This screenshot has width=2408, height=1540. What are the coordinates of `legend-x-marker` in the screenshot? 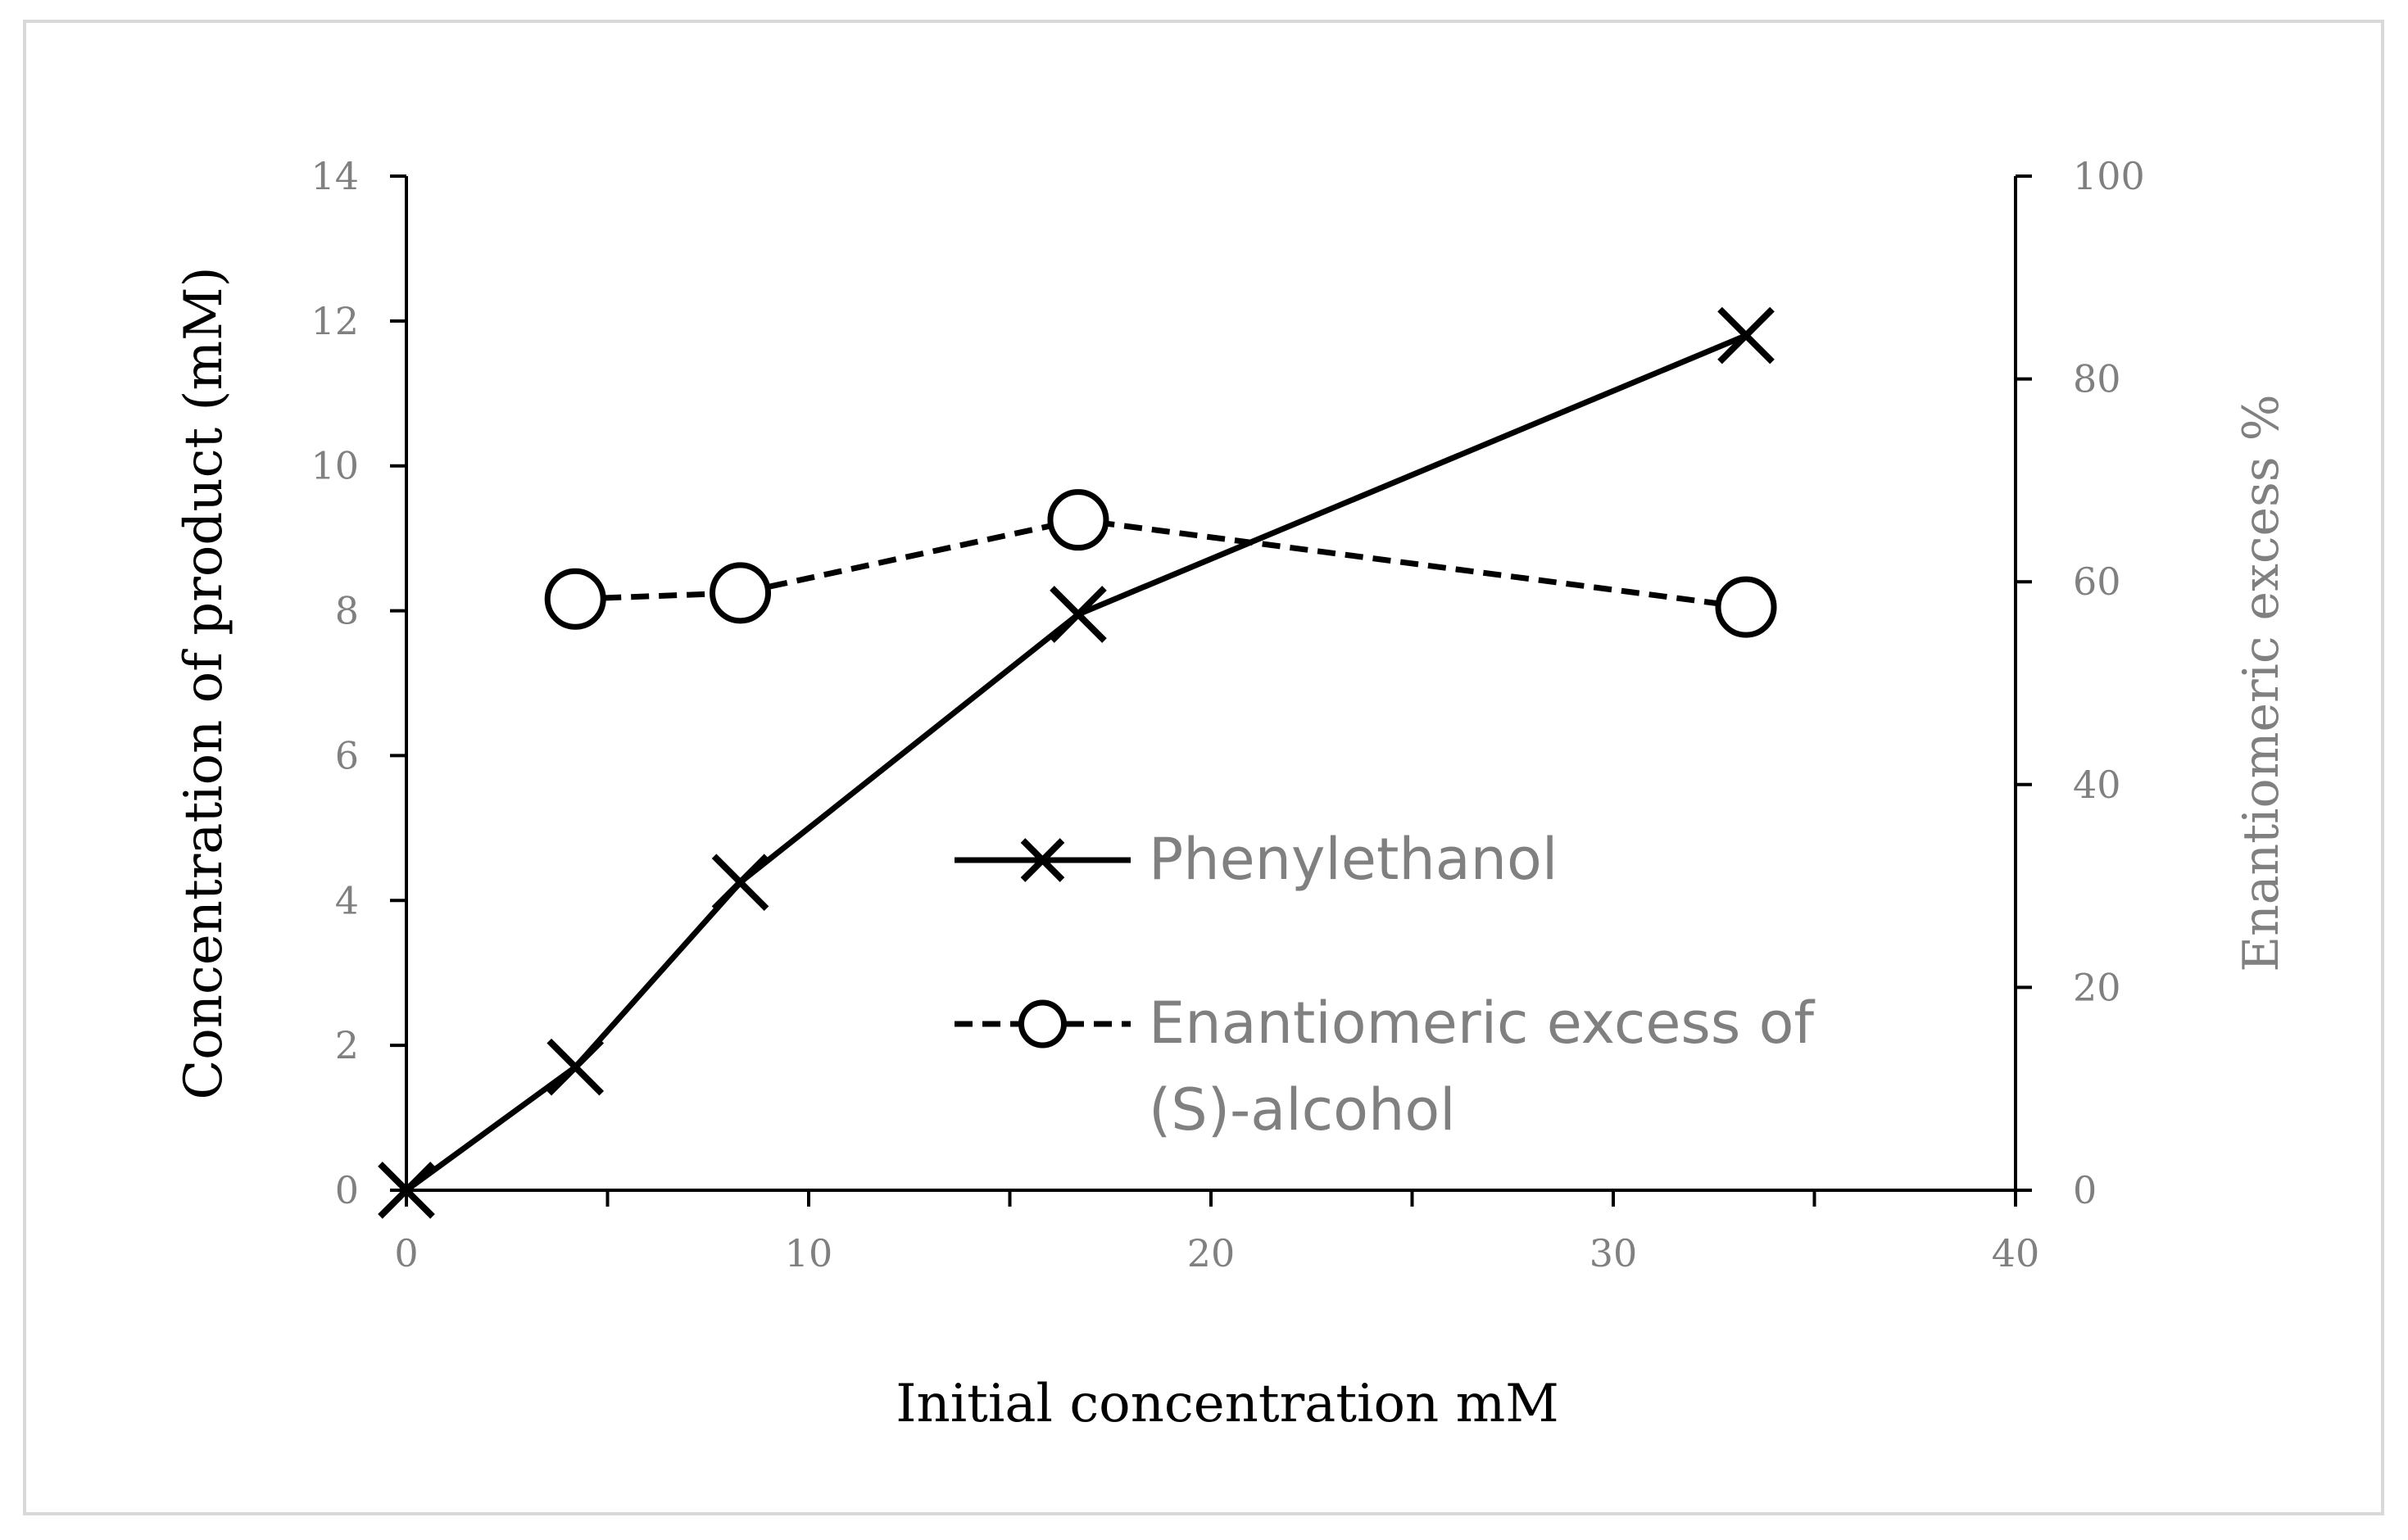 It's located at (1042, 860).